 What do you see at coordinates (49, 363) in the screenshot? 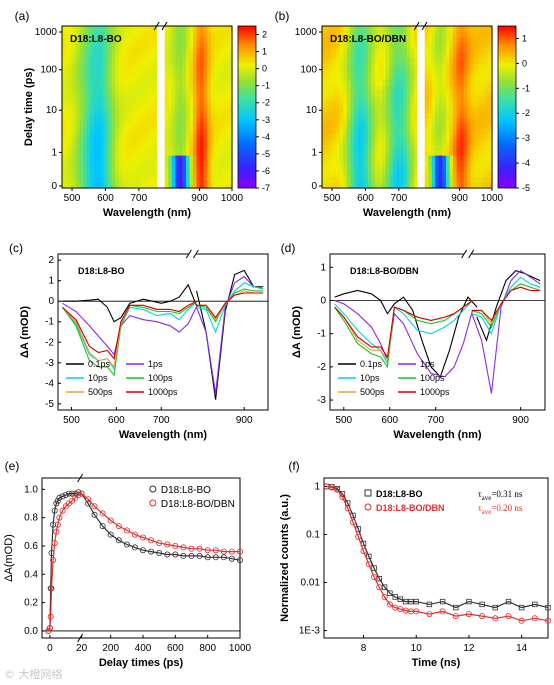
I see `y-tick-label: -3` at bounding box center [49, 363].